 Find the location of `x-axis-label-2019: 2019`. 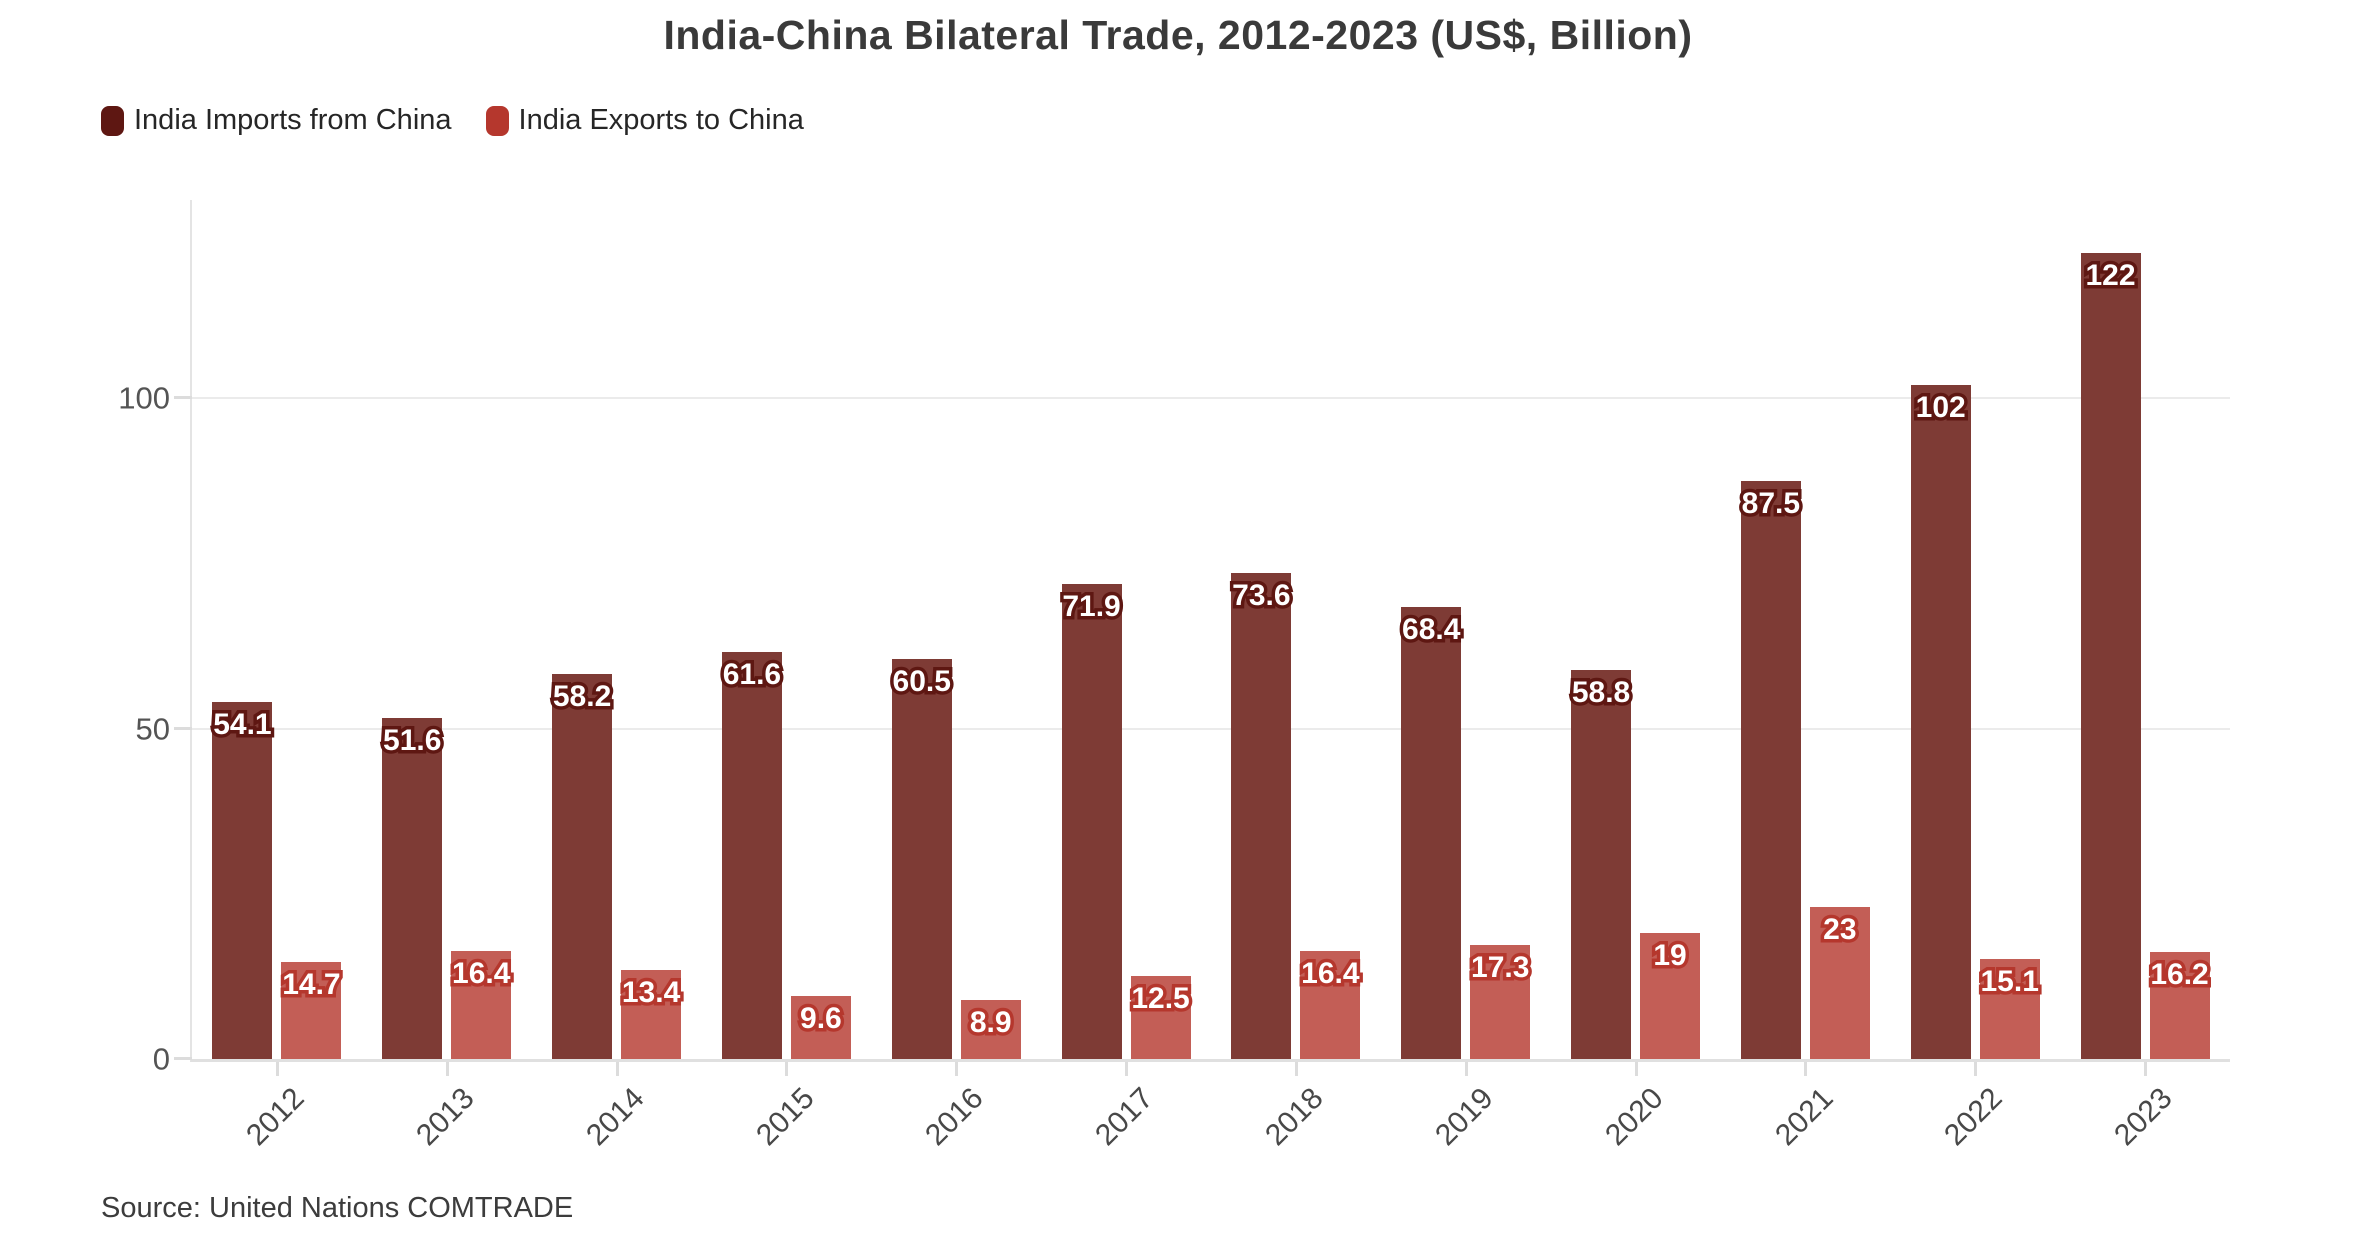

x-axis-label-2019: 2019 is located at coordinates (1464, 1117).